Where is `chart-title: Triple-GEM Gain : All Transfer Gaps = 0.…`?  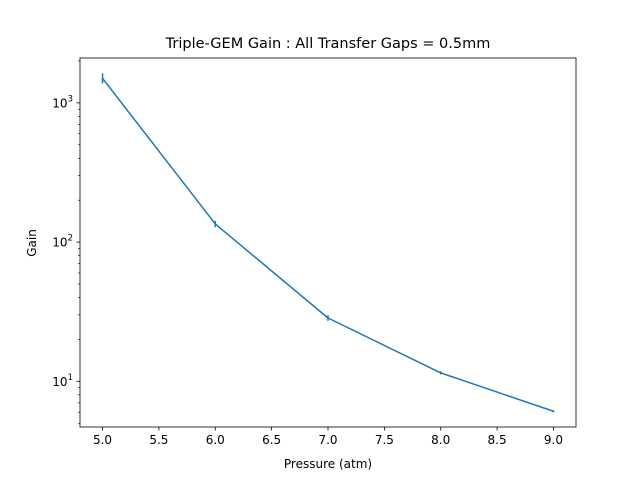 chart-title: Triple-GEM Gain : All Transfer Gaps = 0.… is located at coordinates (328, 44).